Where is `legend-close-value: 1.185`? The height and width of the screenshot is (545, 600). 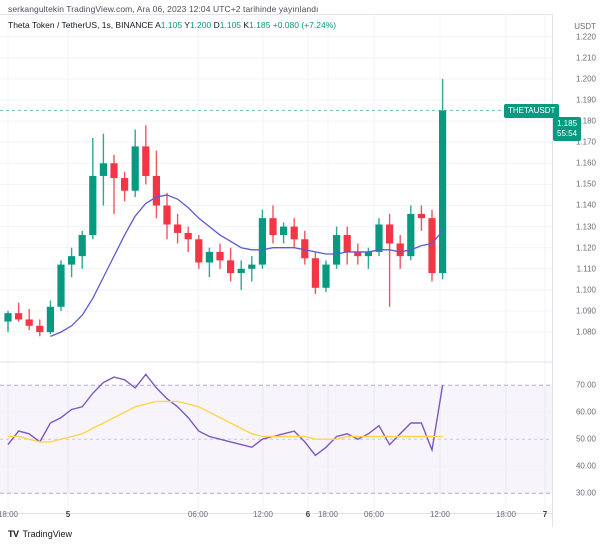 legend-close-value: 1.185 is located at coordinates (260, 25).